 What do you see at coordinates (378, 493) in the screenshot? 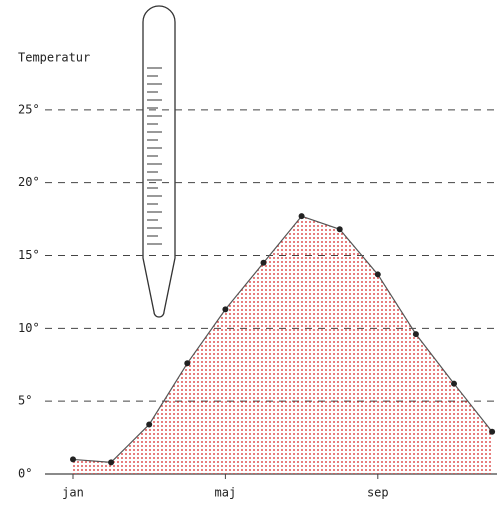
I see `x-tick-label: sep` at bounding box center [378, 493].